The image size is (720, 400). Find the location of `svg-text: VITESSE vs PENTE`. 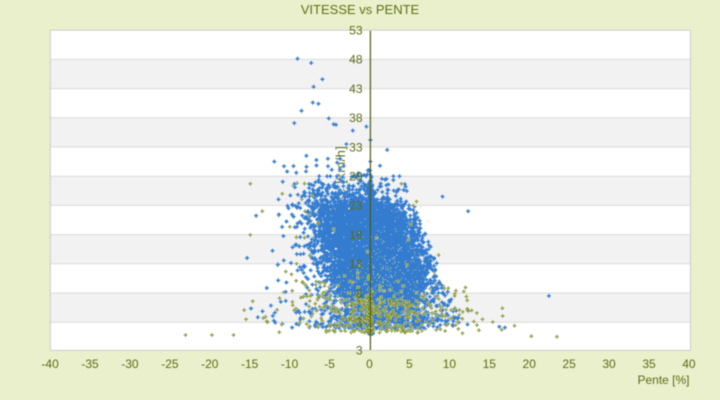

svg-text: VITESSE vs PENTE is located at coordinates (360, 9).